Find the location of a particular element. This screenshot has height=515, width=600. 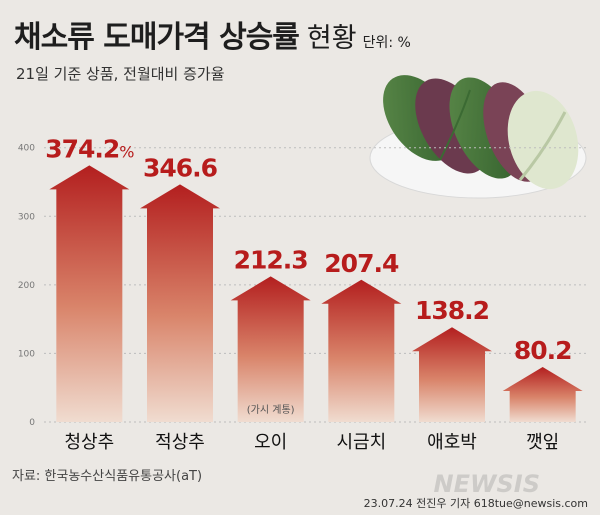

unit-label: 단위: % is located at coordinates (386, 43).